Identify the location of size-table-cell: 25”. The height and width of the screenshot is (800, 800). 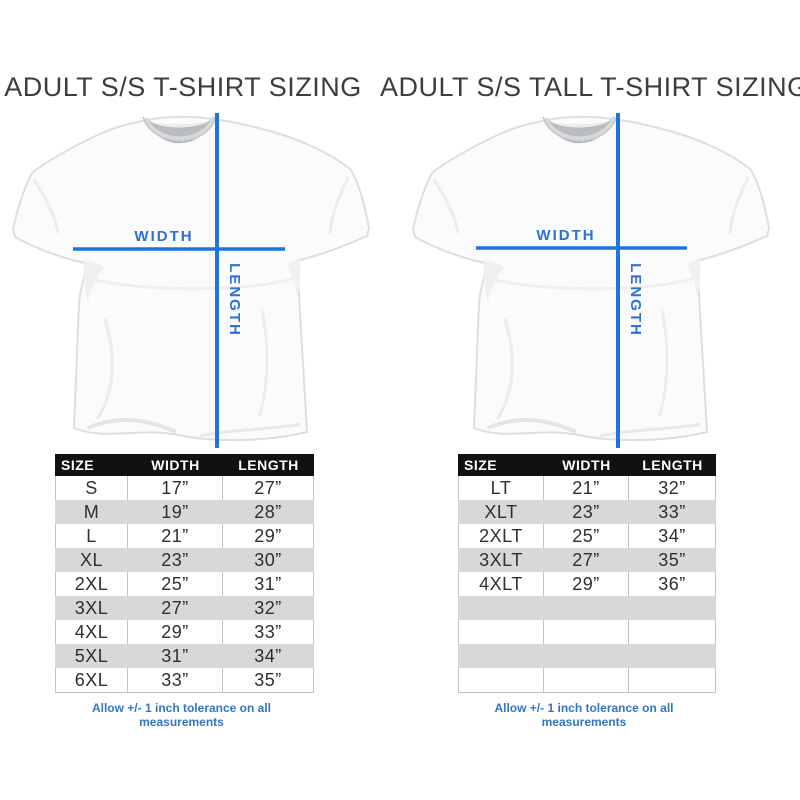
(586, 536).